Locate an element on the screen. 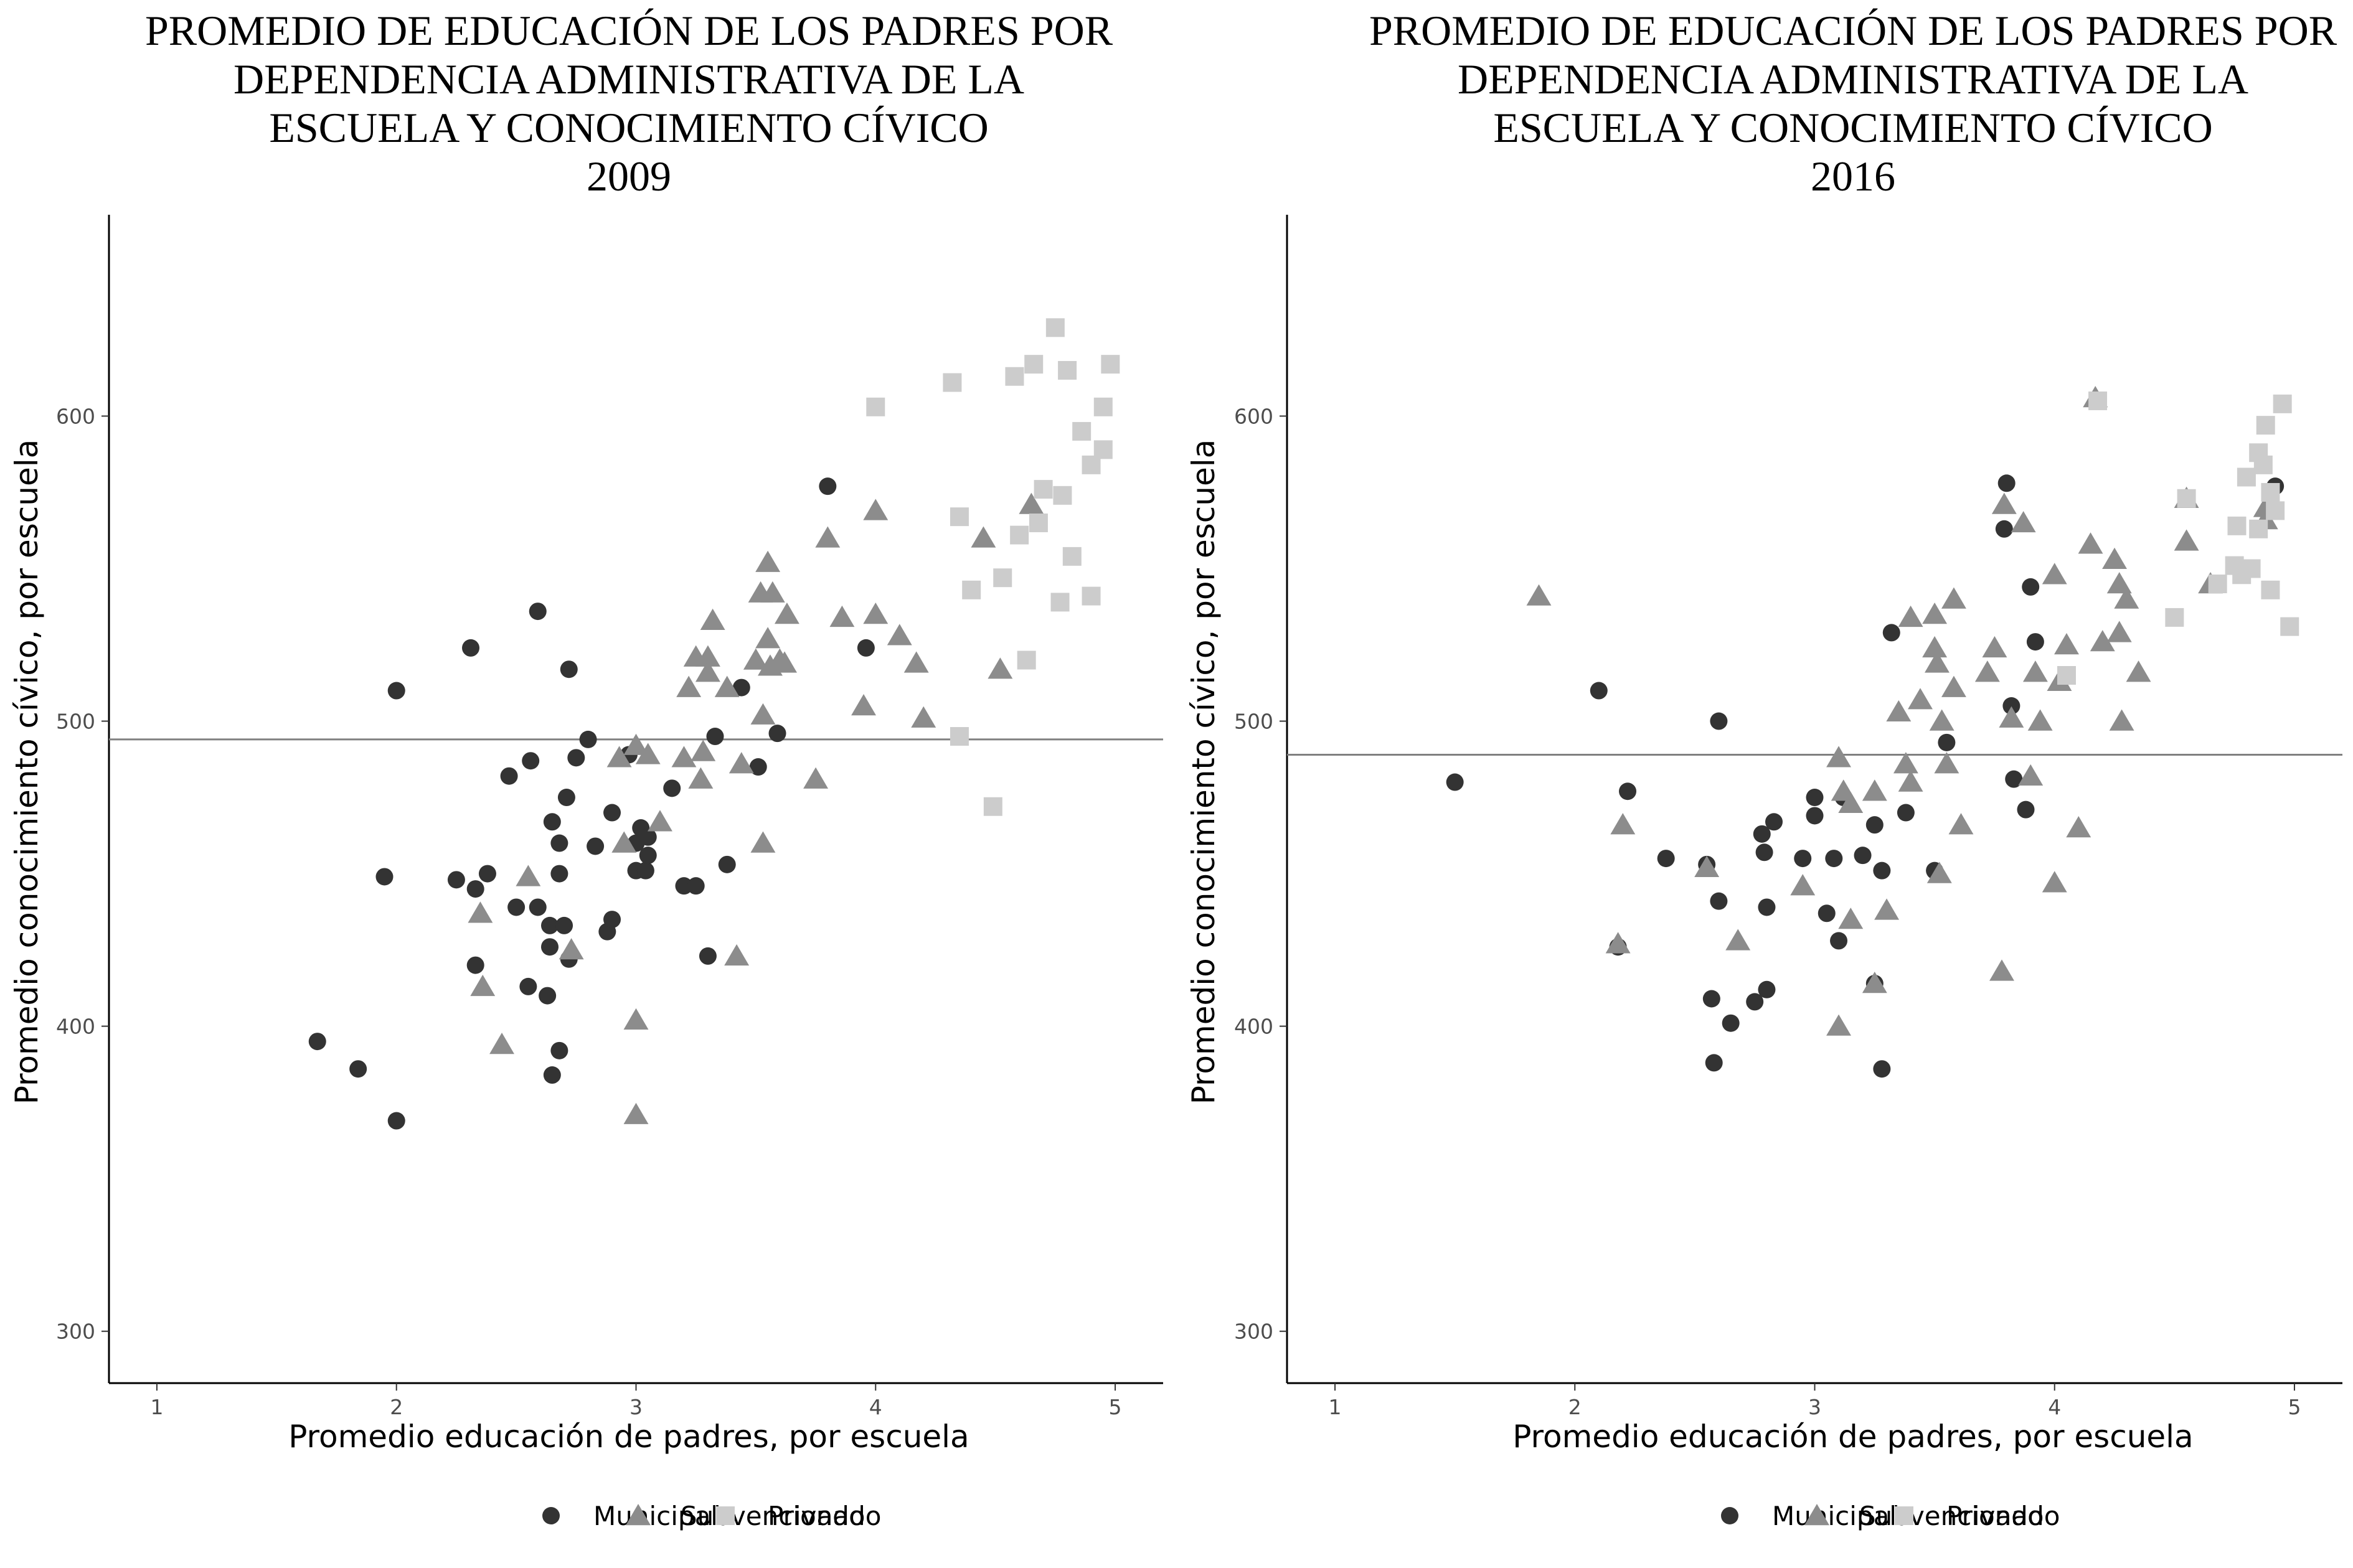 Image resolution: width=2353 pixels, height=1568 pixels. legend-label-subvencionado: Subvencionado is located at coordinates (1959, 1516).